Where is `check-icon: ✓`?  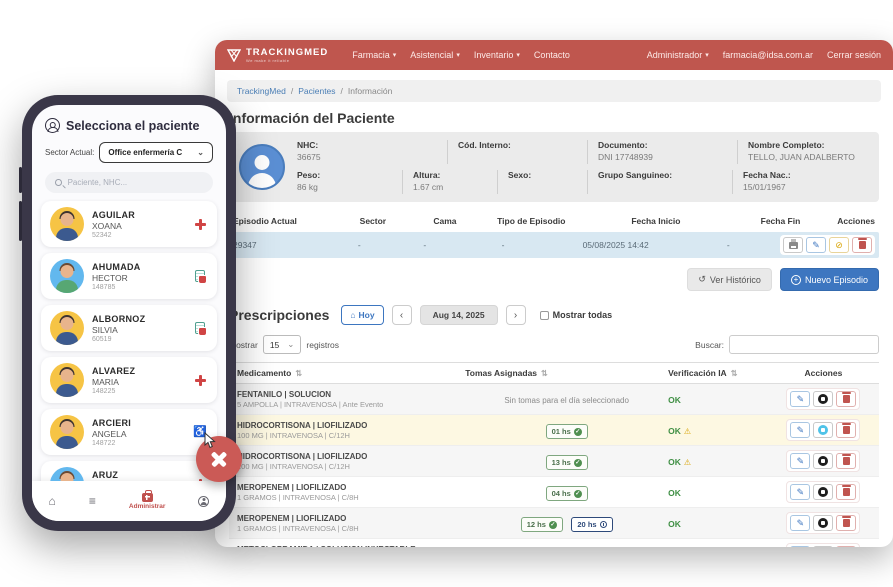 check-icon: ✓ is located at coordinates (577, 493).